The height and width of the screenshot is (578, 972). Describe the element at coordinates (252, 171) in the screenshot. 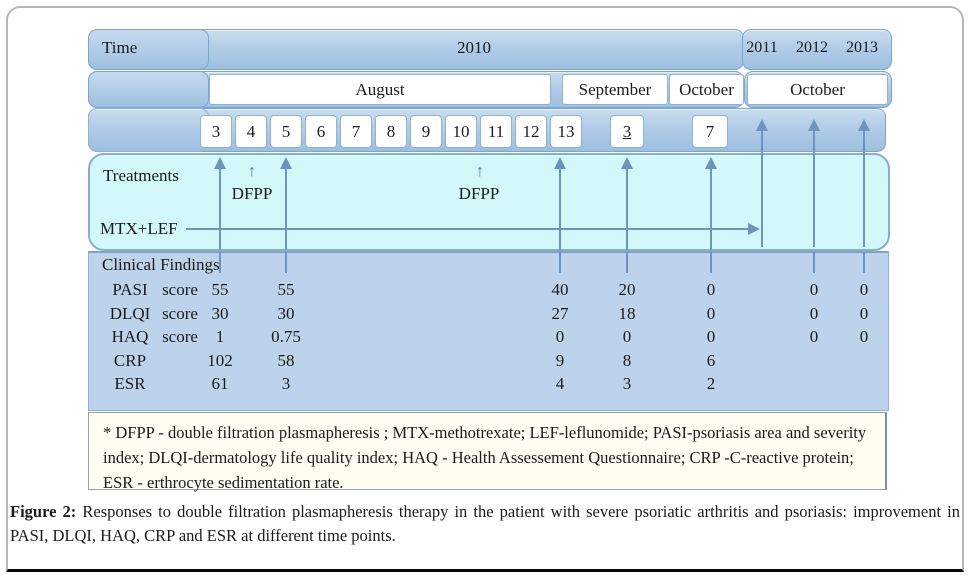

I see `dfpp-arrow-1-icon: ↑` at that location.